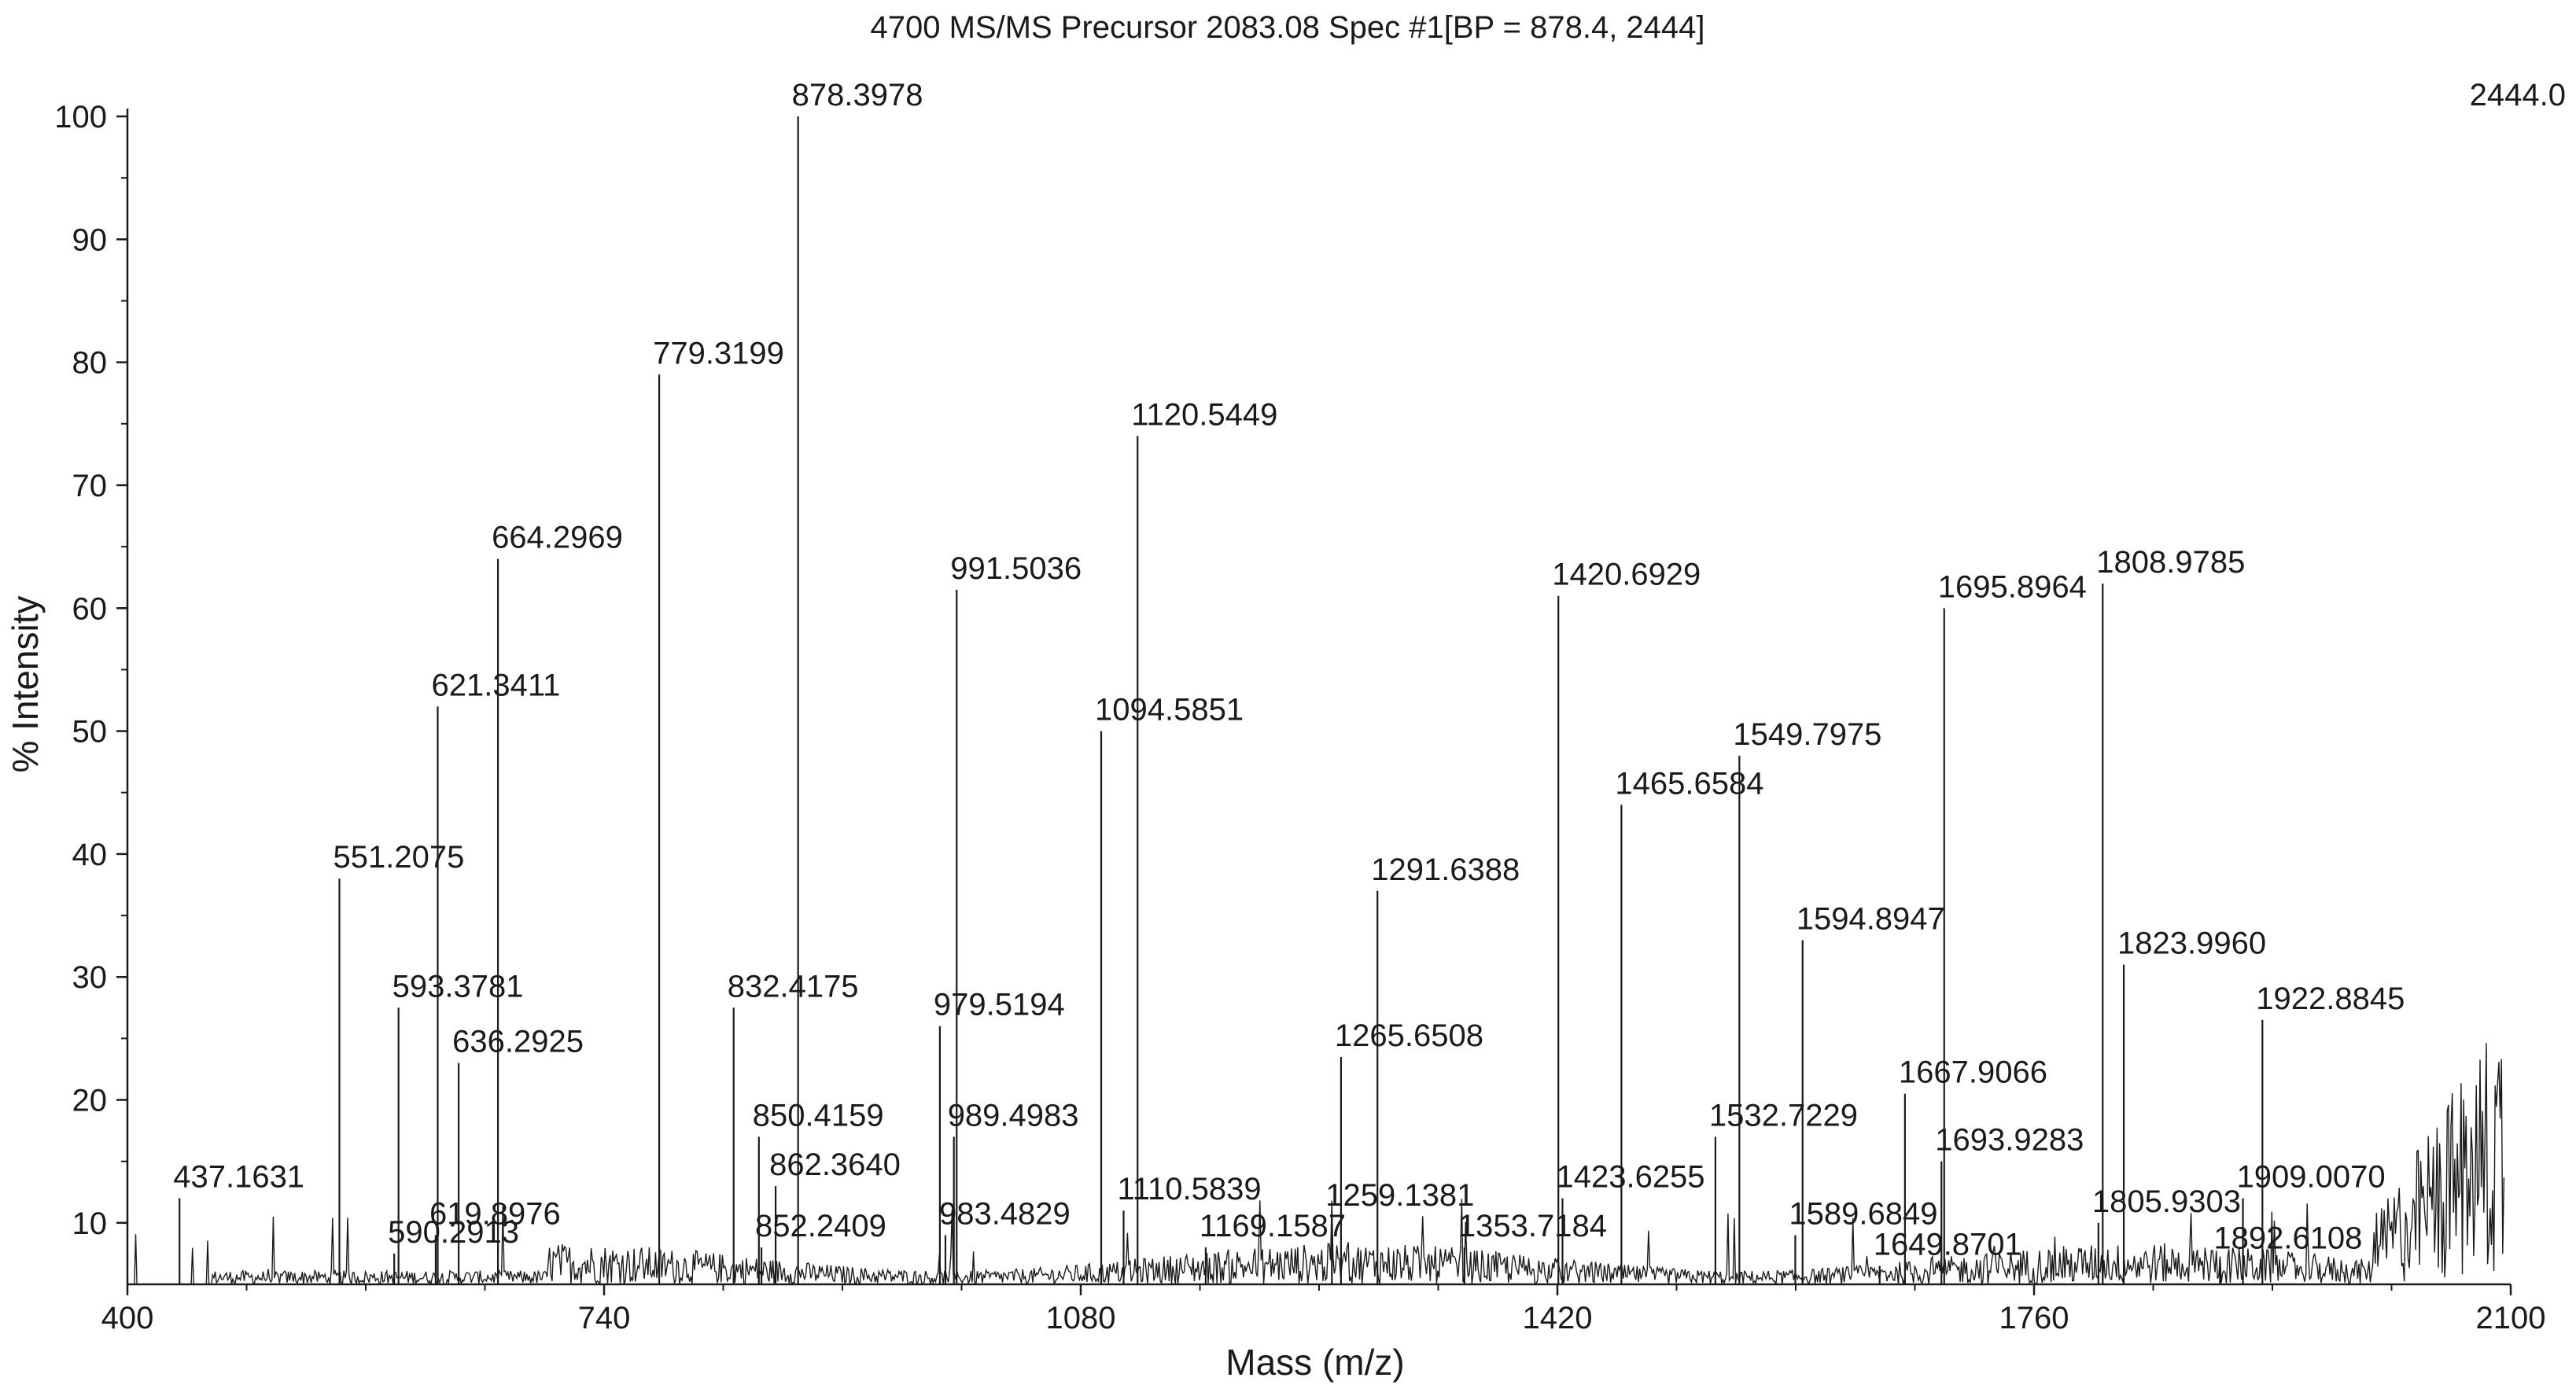 This screenshot has width=2576, height=1385. Describe the element at coordinates (90, 855) in the screenshot. I see `y-tick-label: 40` at that location.